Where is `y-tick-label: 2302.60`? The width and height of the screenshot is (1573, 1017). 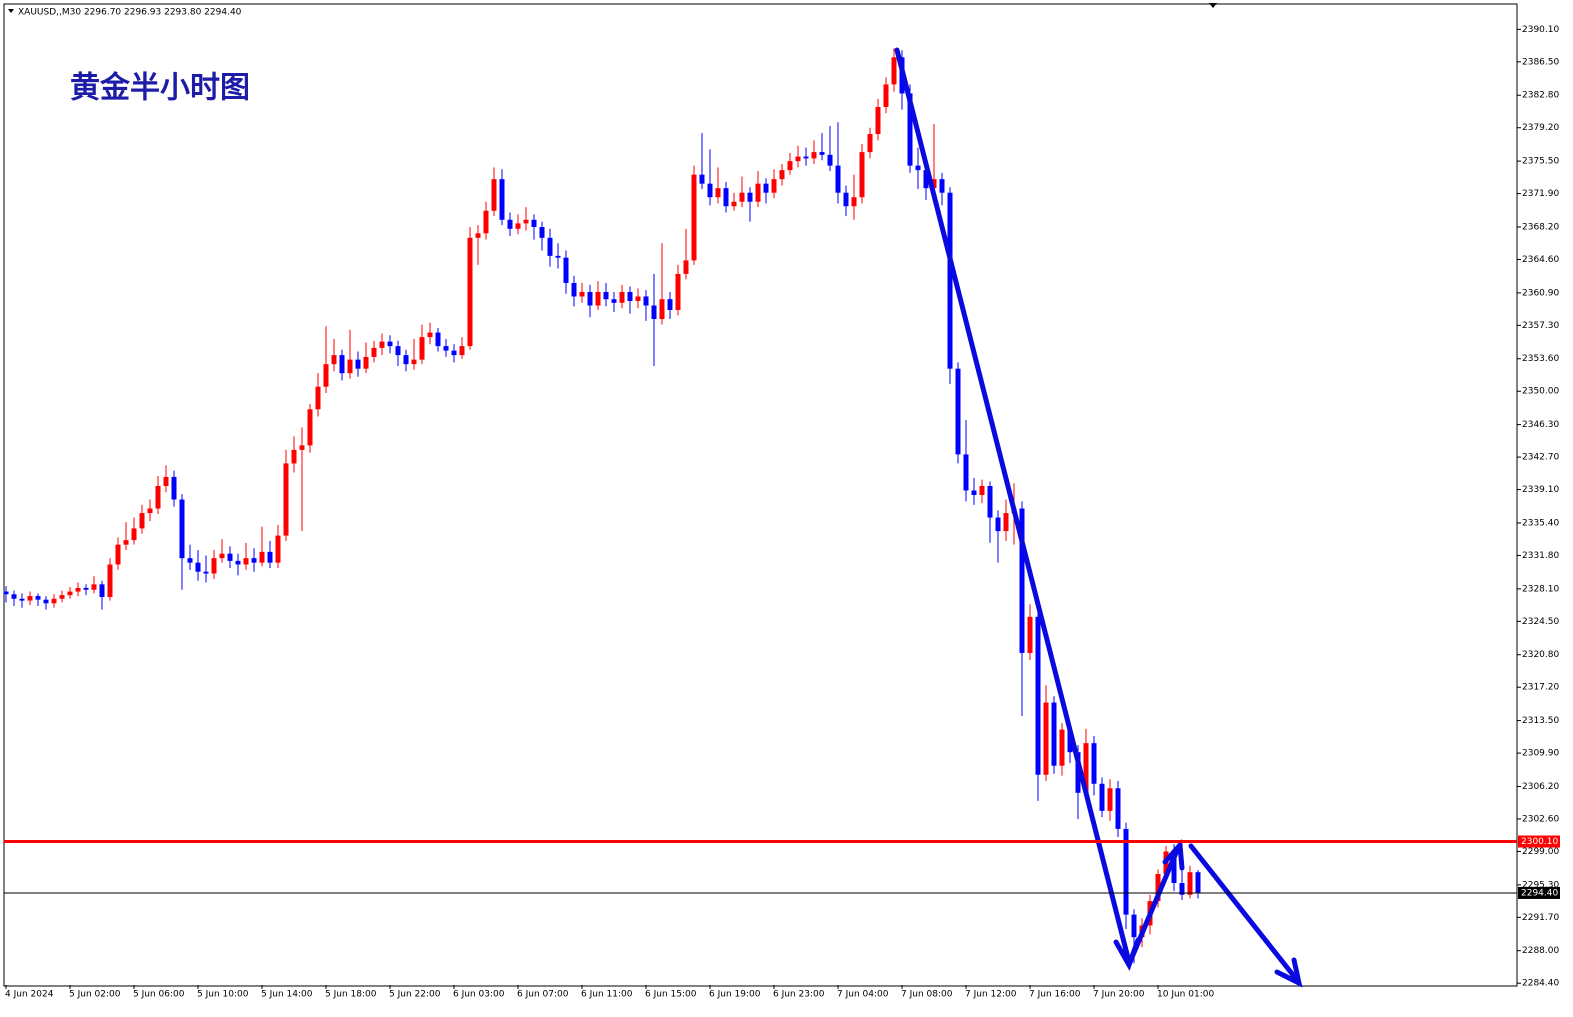
y-tick-label: 2302.60 is located at coordinates (1540, 819).